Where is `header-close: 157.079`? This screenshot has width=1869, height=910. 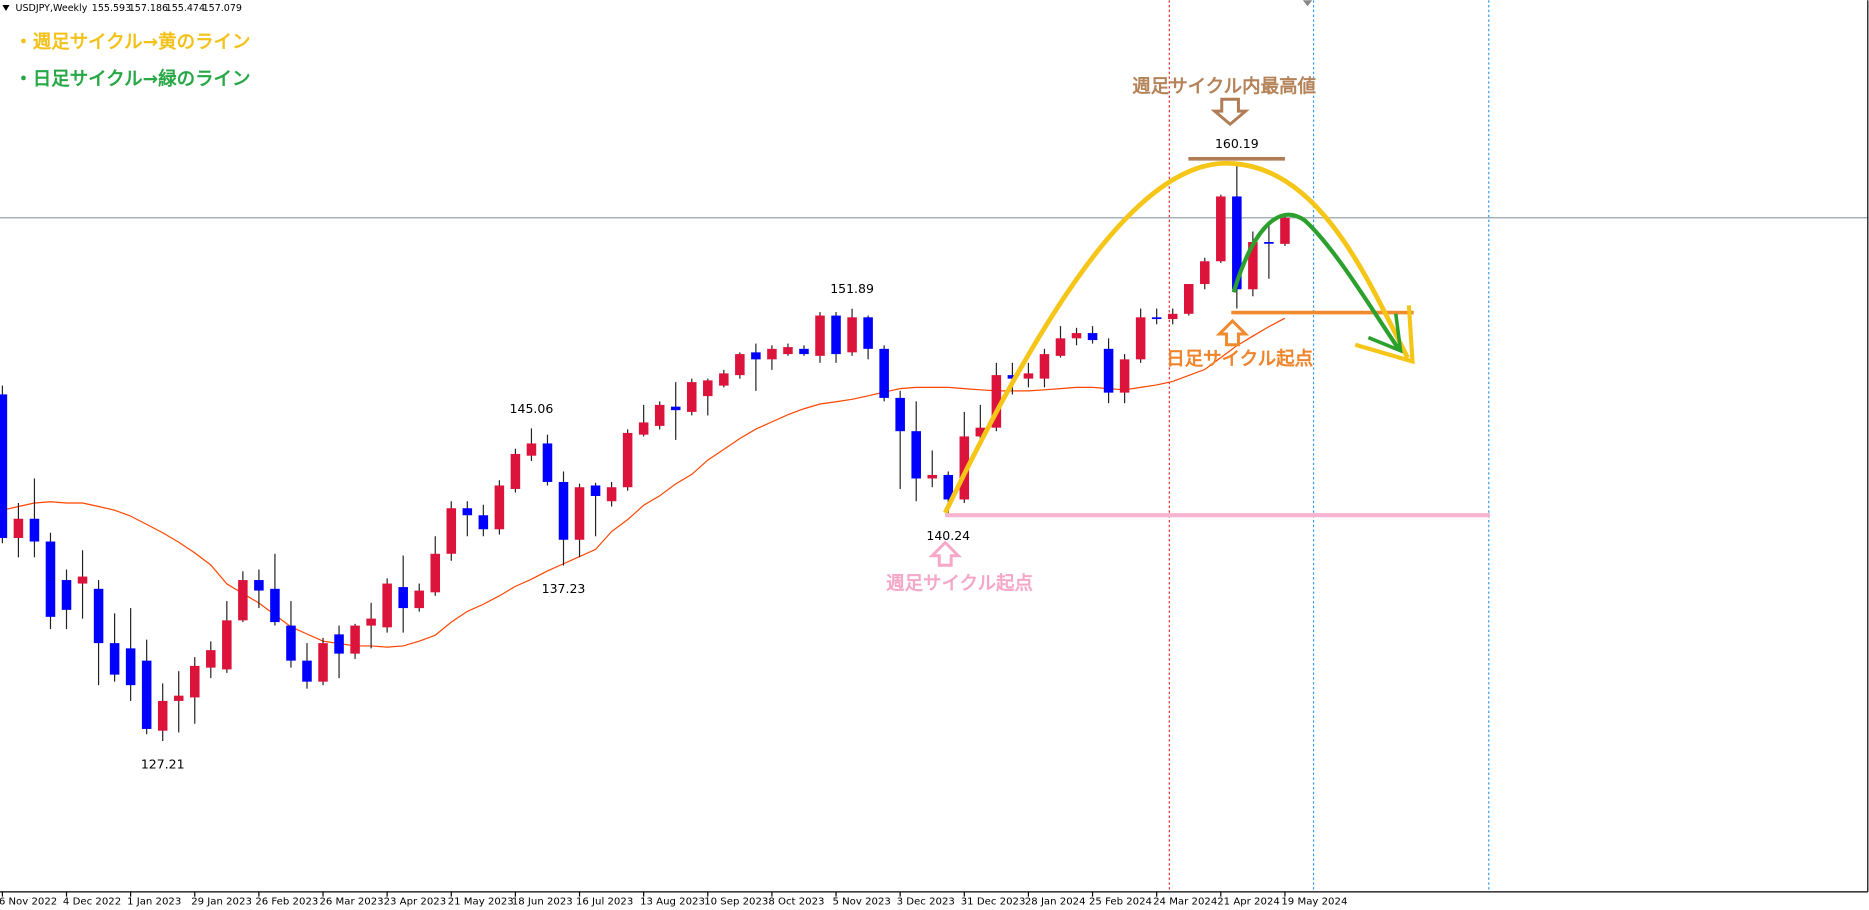
header-close: 157.079 is located at coordinates (222, 8).